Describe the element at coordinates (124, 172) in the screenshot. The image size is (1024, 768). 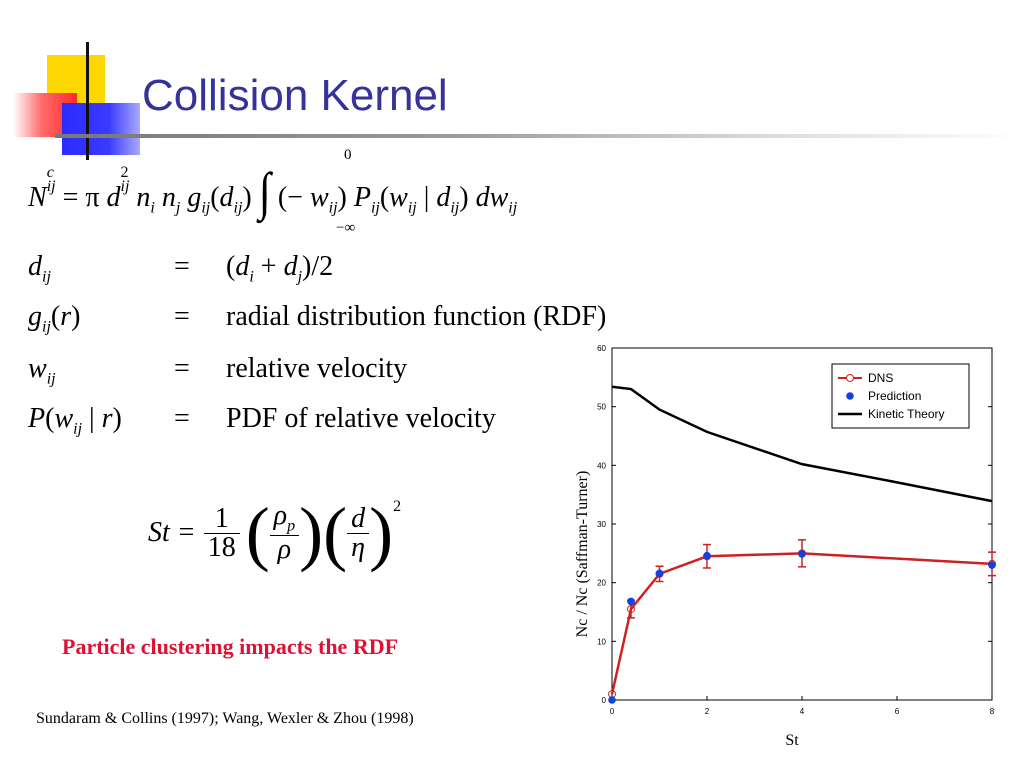
I see `eq-d-sup: 2` at that location.